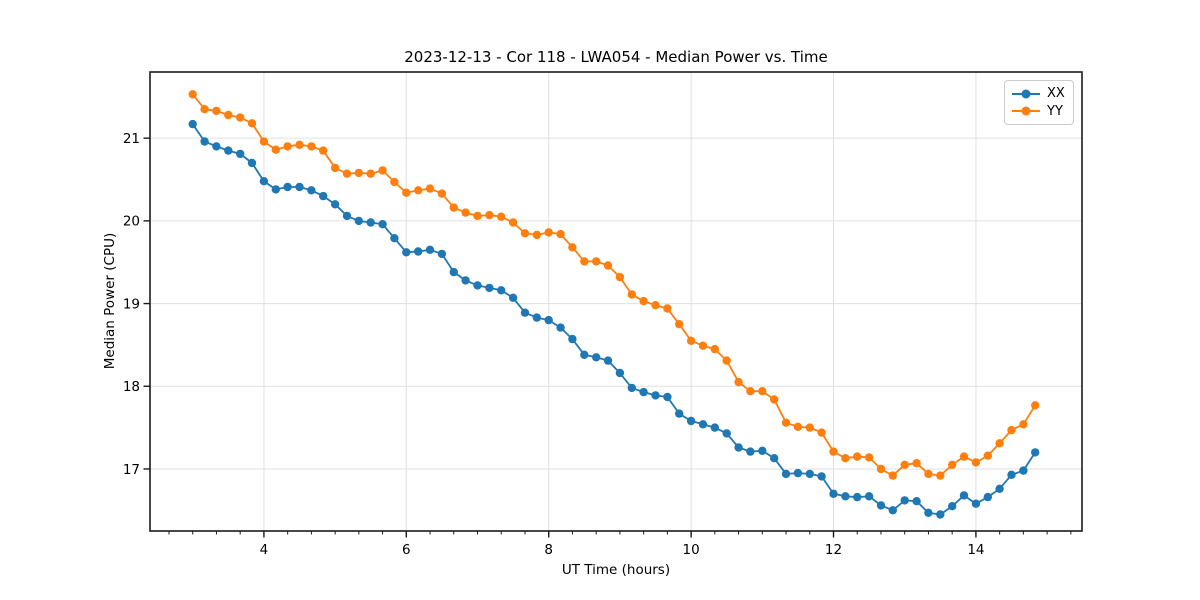 The image size is (1200, 600). Describe the element at coordinates (1039, 102) in the screenshot. I see `legend: XX YY` at that location.